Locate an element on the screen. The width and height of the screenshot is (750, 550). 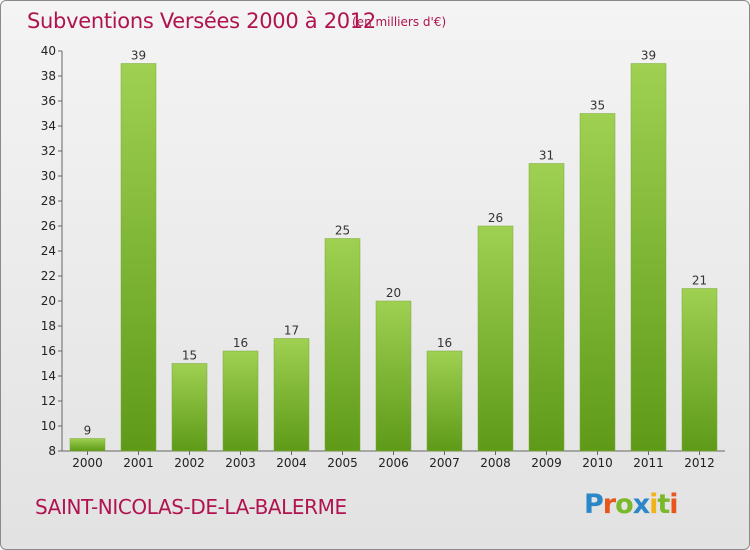
bar-2004 is located at coordinates (291, 395).